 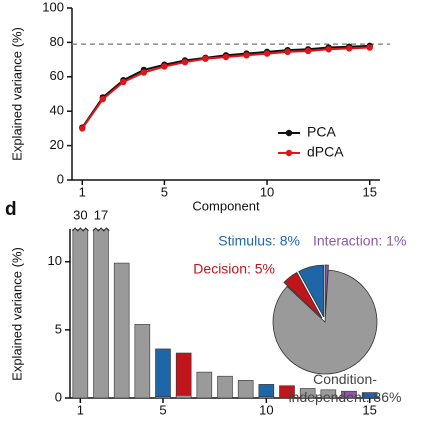 What do you see at coordinates (345, 388) in the screenshot?
I see `pie-label: Condition-independent: 86%` at bounding box center [345, 388].